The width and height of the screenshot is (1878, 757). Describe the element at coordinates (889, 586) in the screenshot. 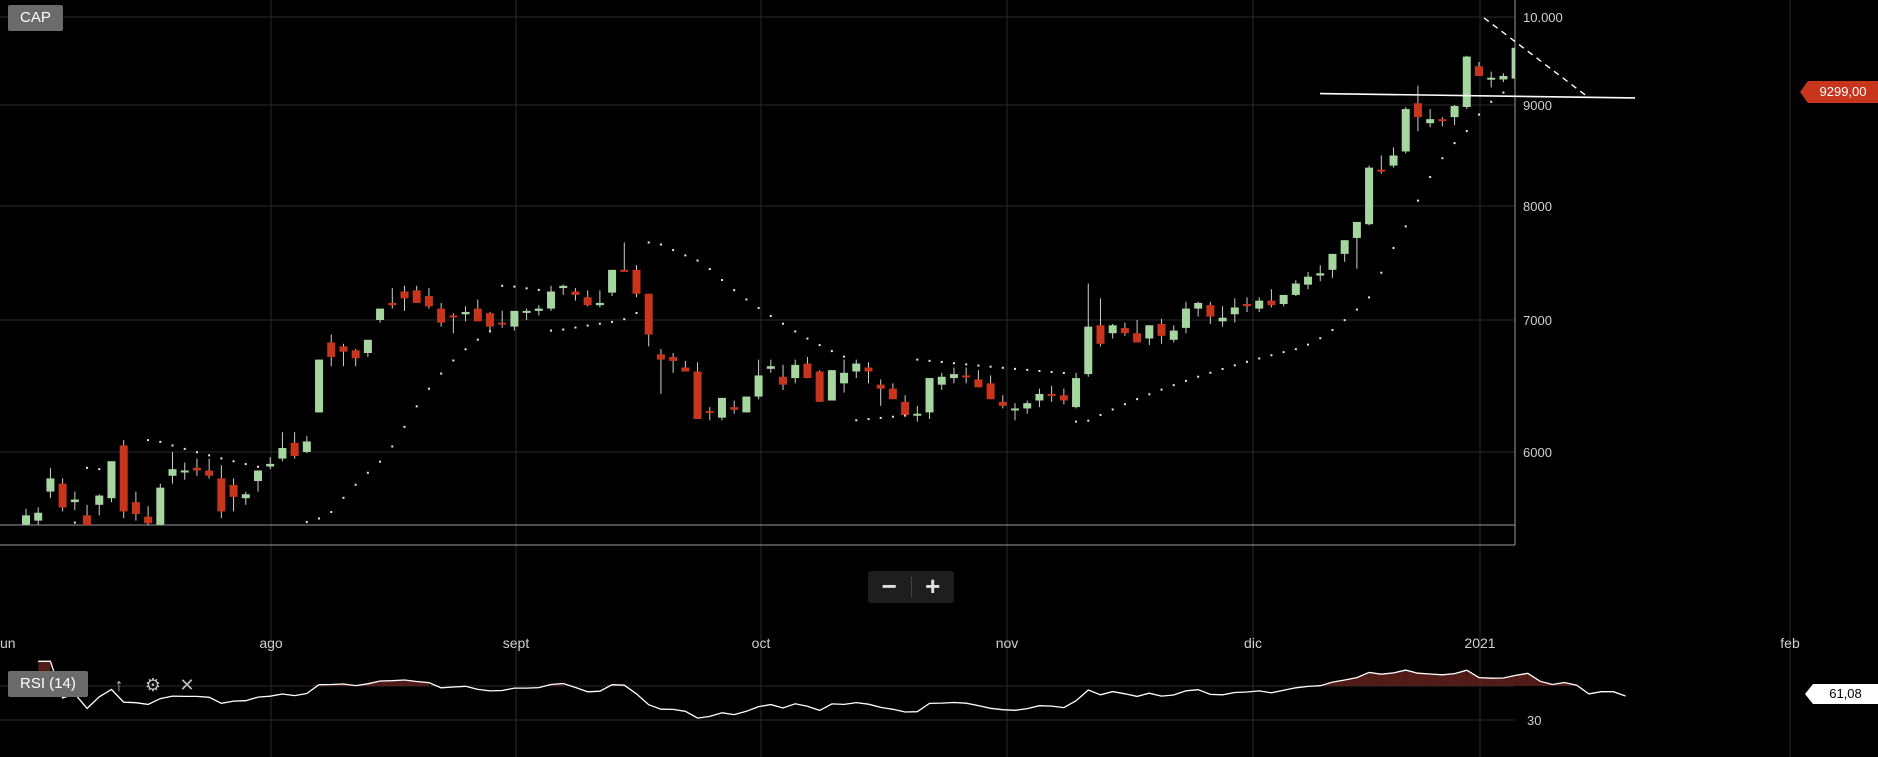

I see `zoom-out-button: −` at that location.